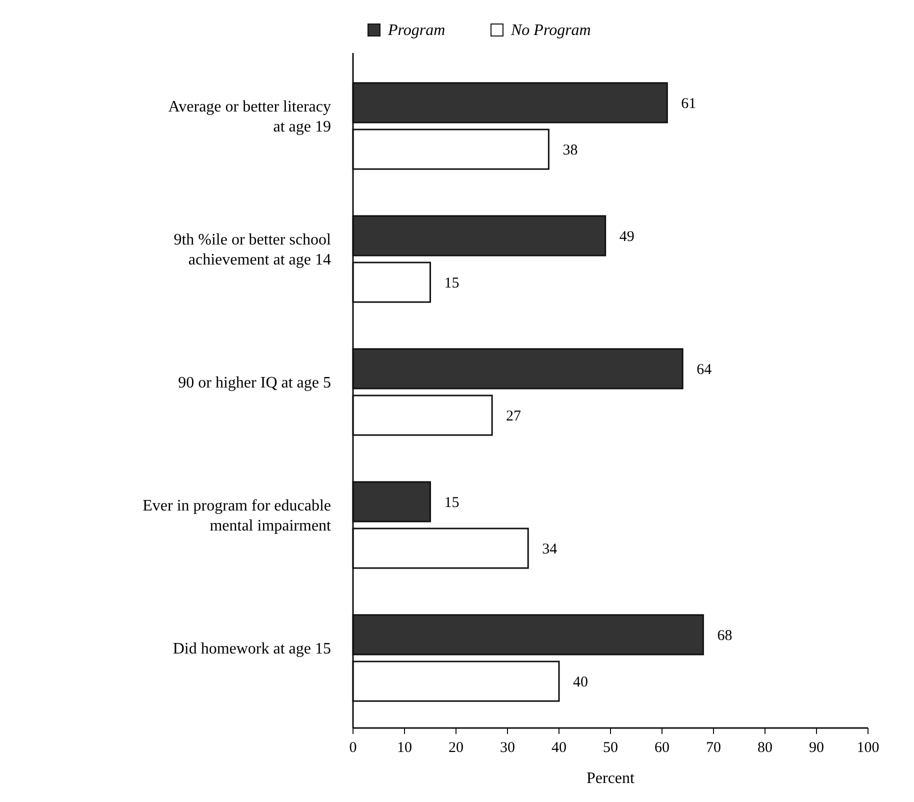  What do you see at coordinates (662, 748) in the screenshot?
I see `x-tick-label: 60` at bounding box center [662, 748].